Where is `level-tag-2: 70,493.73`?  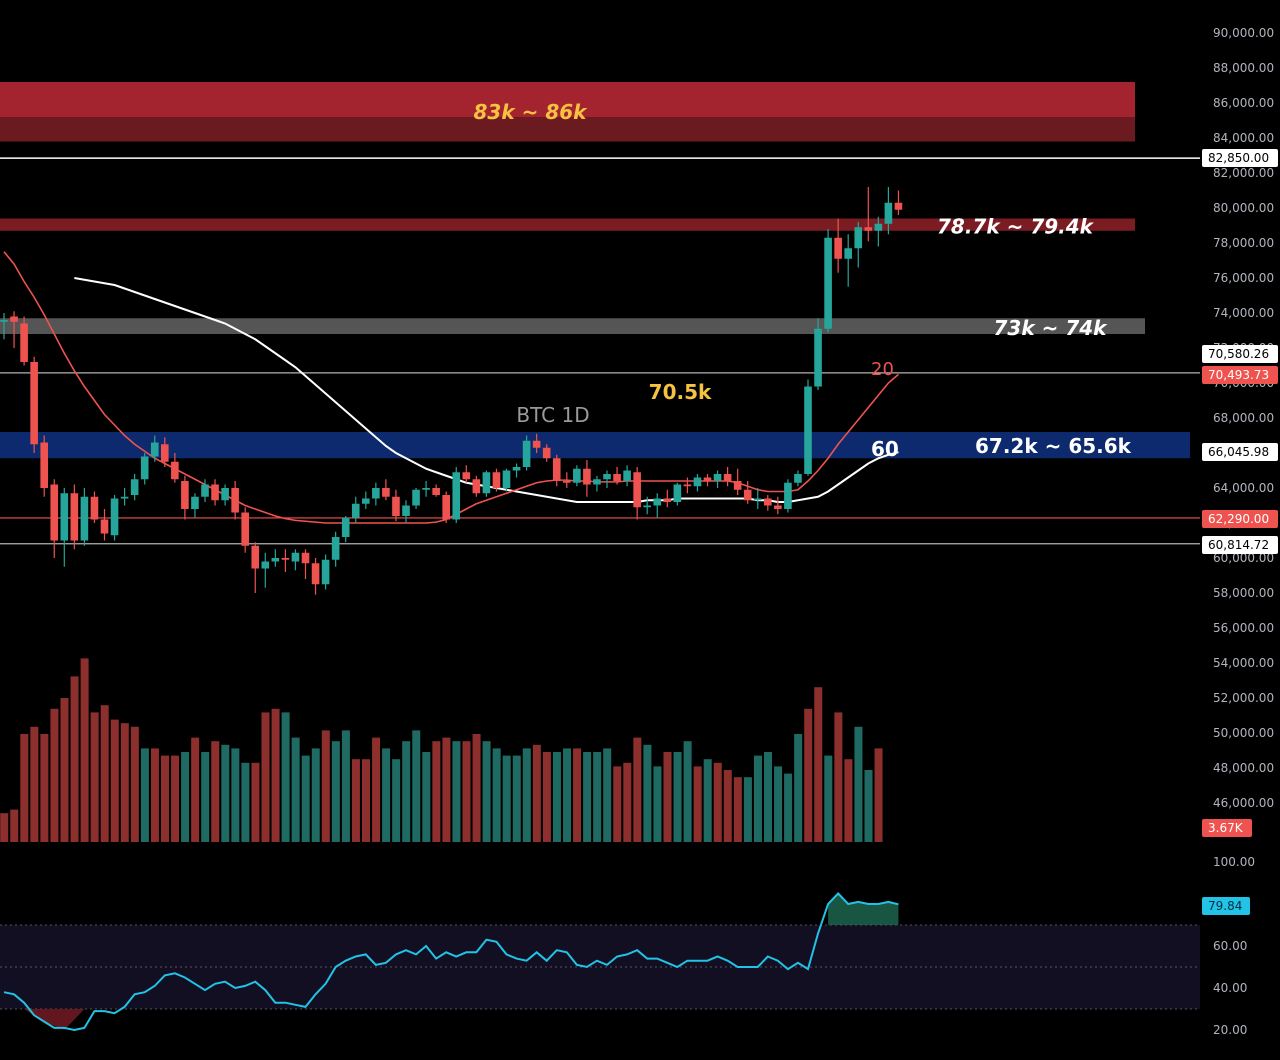
level-tag-2: 70,493.73 is located at coordinates (1238, 375).